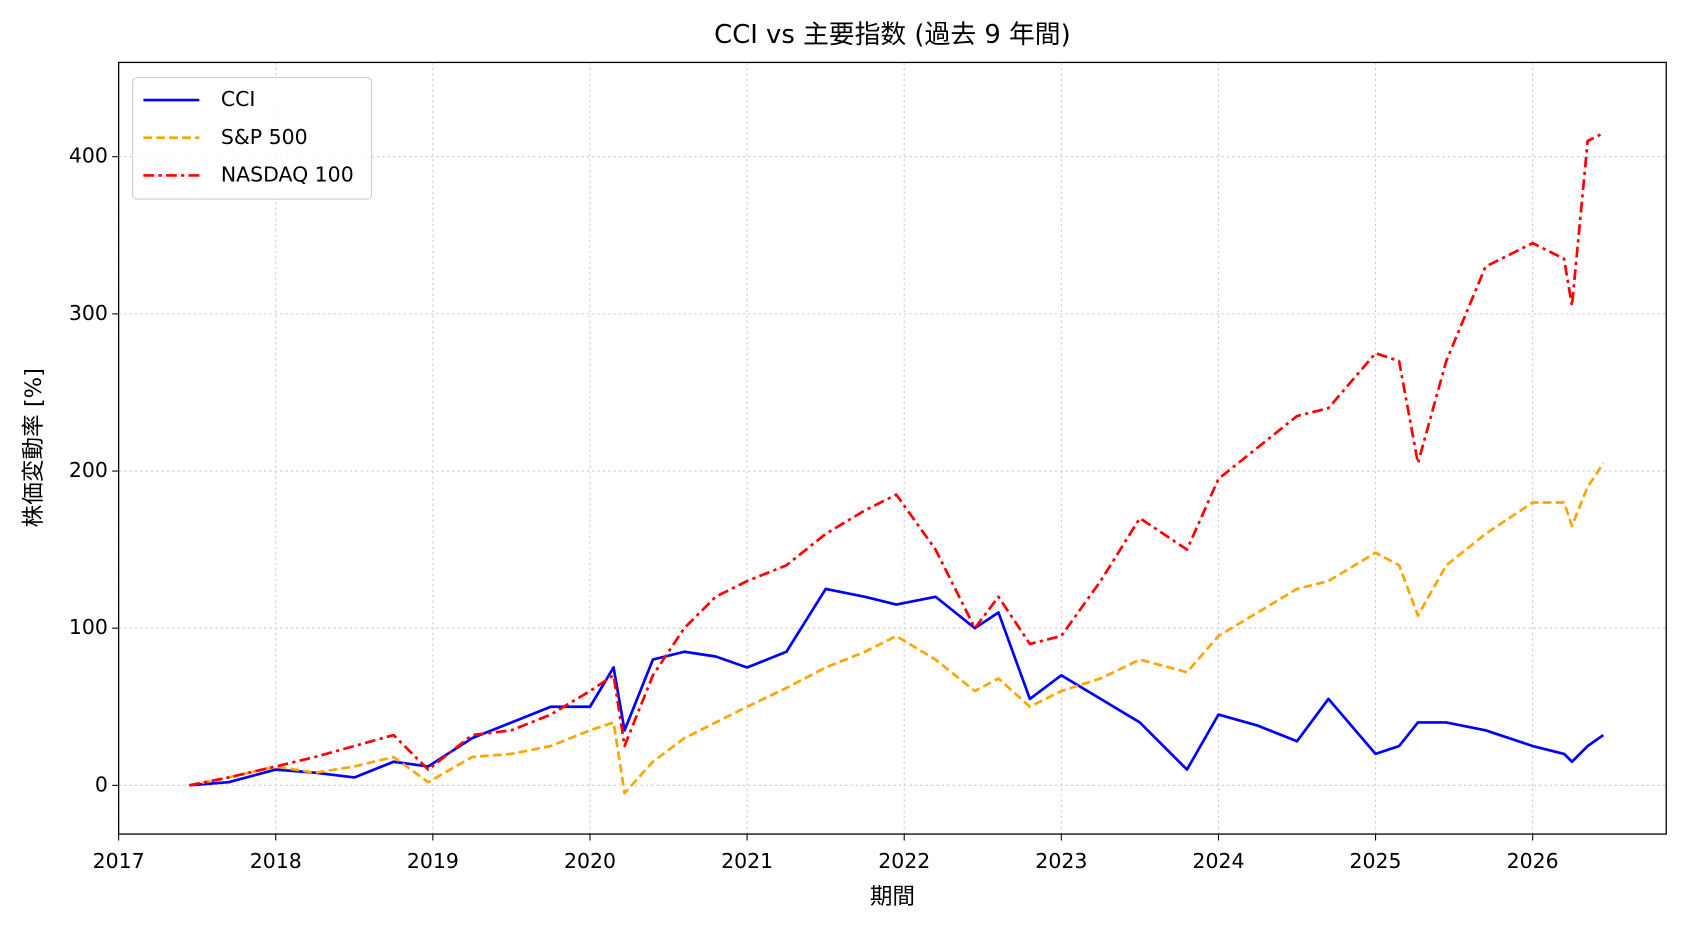 Image resolution: width=1688 pixels, height=932 pixels. Describe the element at coordinates (1061, 861) in the screenshot. I see `x-tick-label: 2023` at that location.